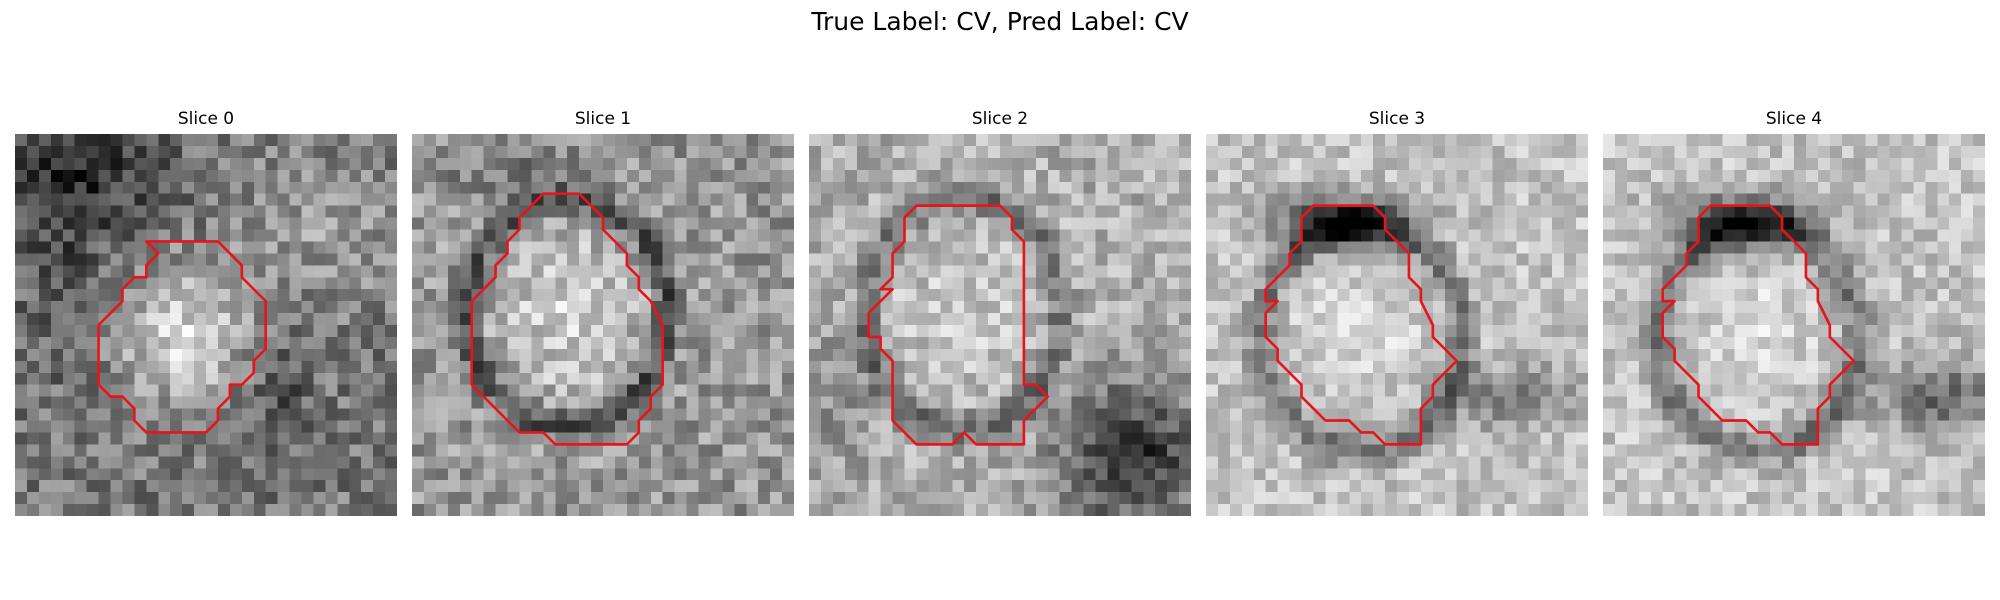 This screenshot has height=600, width=2000. I want to click on figure-title: True Label: CV, Pred Label: CV, so click(1000, 21).